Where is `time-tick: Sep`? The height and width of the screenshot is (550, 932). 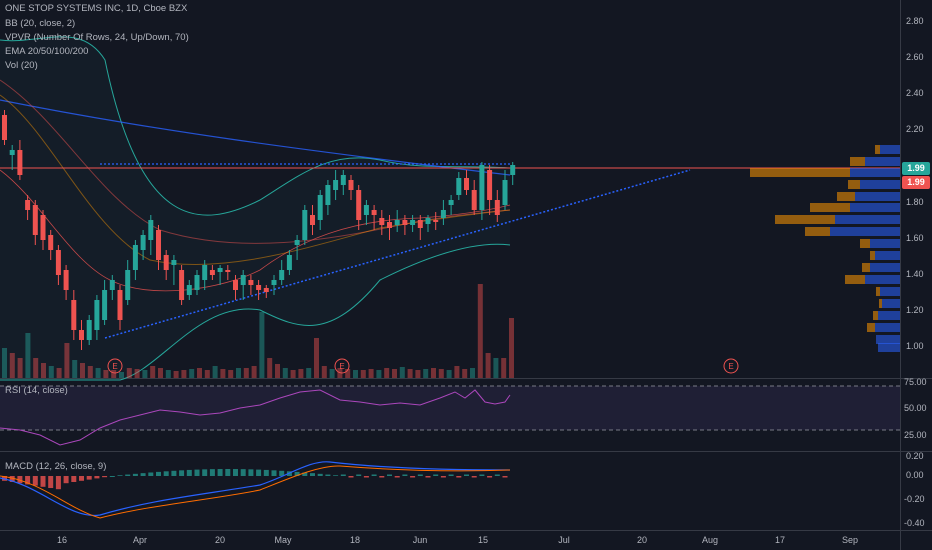 time-tick: Sep is located at coordinates (850, 540).